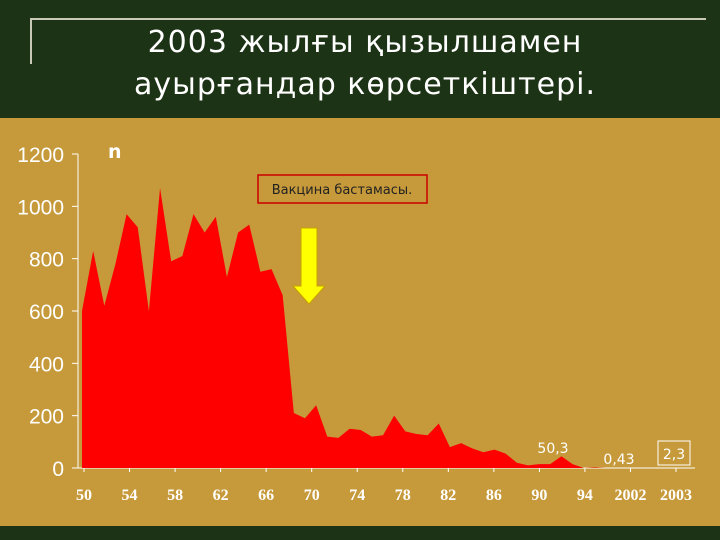 This screenshot has width=720, height=540. What do you see at coordinates (365, 42) in the screenshot?
I see `title-line-1: 2003 жылғы қызылшамен` at bounding box center [365, 42].